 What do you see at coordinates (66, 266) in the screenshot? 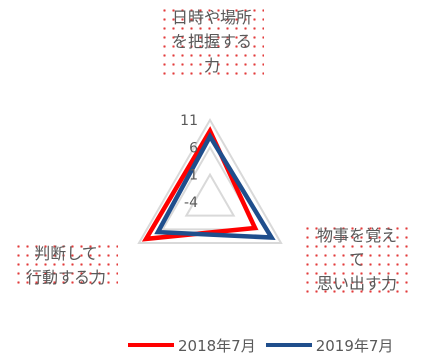
I see `axis-label-bottom-left: 判断して 行動する力` at bounding box center [66, 266].